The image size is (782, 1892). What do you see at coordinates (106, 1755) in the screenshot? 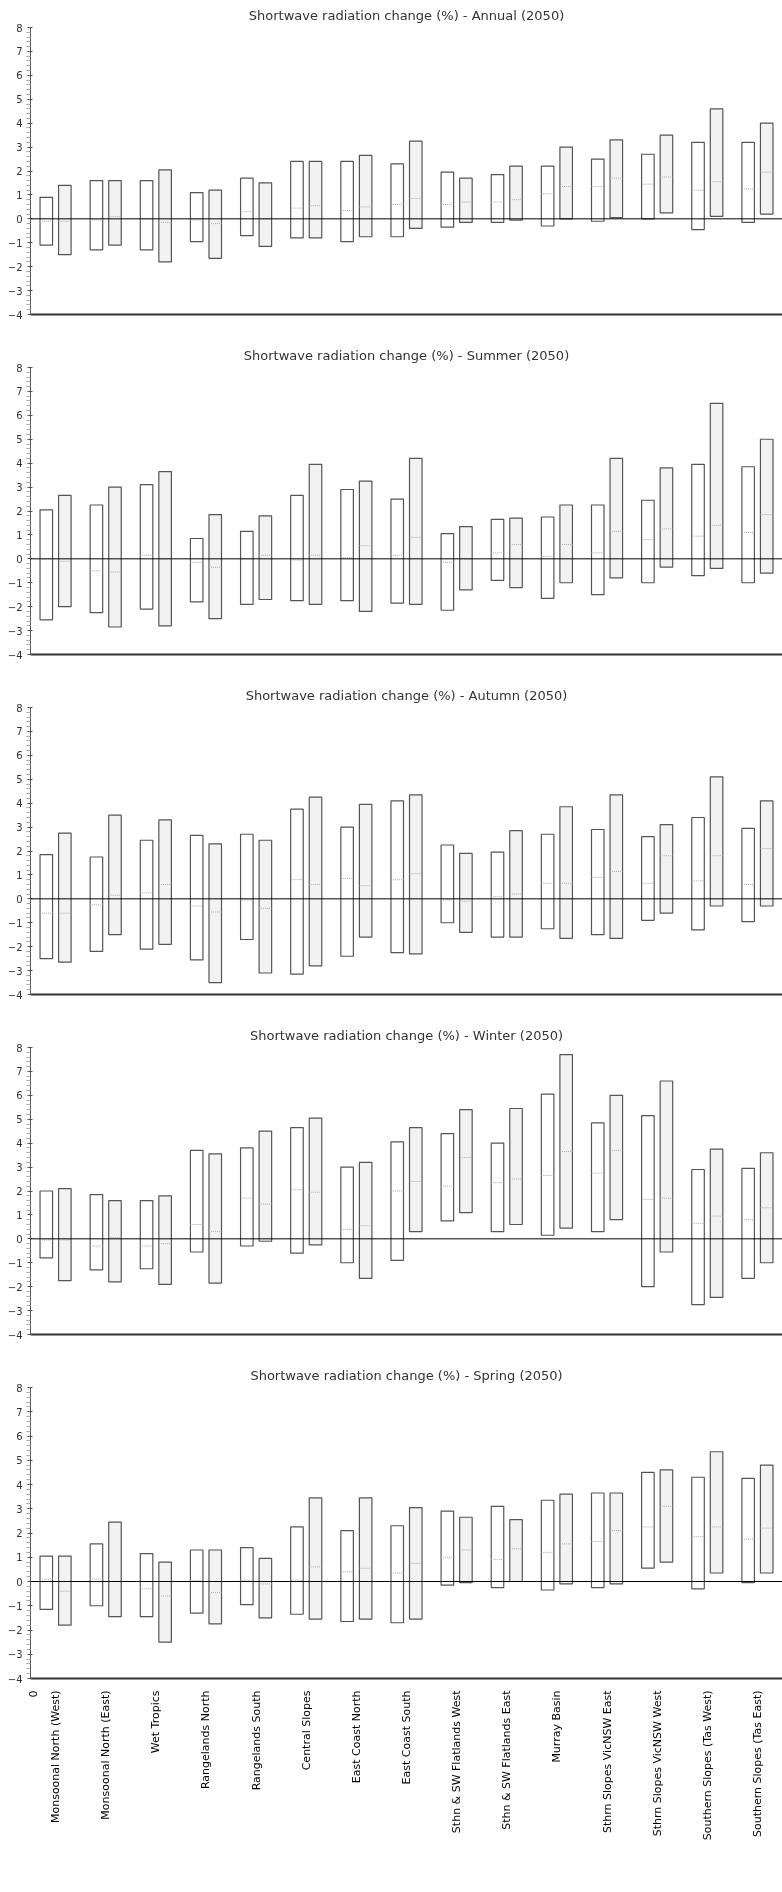
I see `x-tick-label: Monsoonal North (East)` at bounding box center [106, 1755].